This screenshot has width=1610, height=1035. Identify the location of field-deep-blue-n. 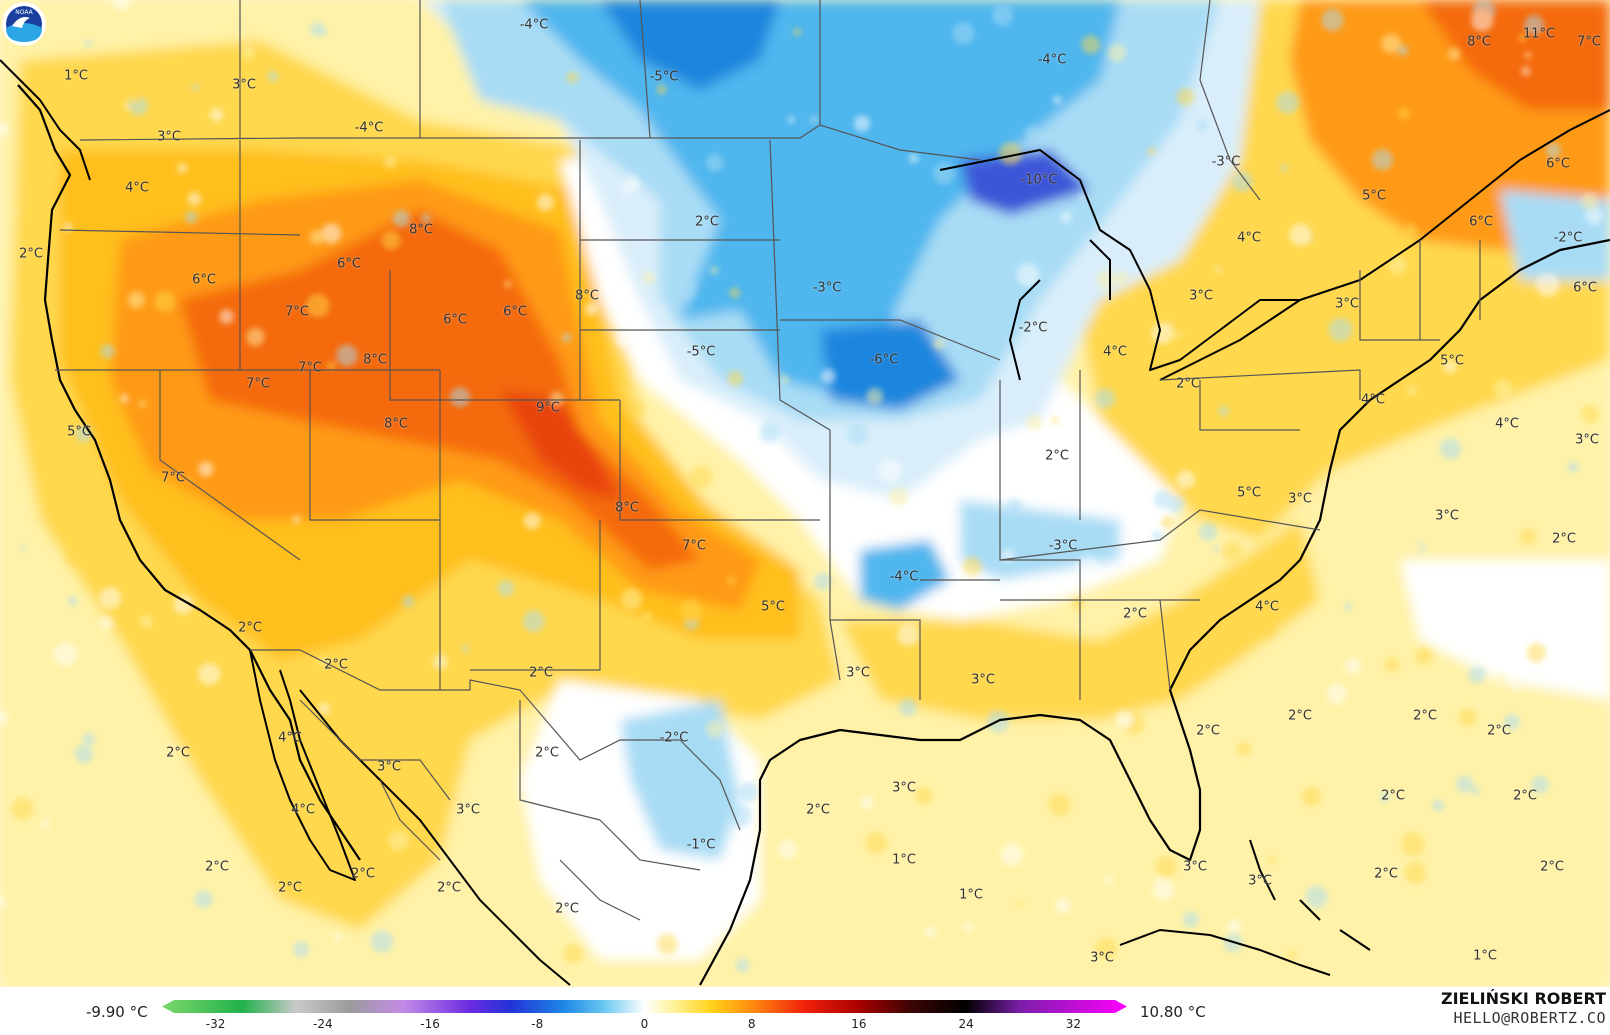
(690, 45).